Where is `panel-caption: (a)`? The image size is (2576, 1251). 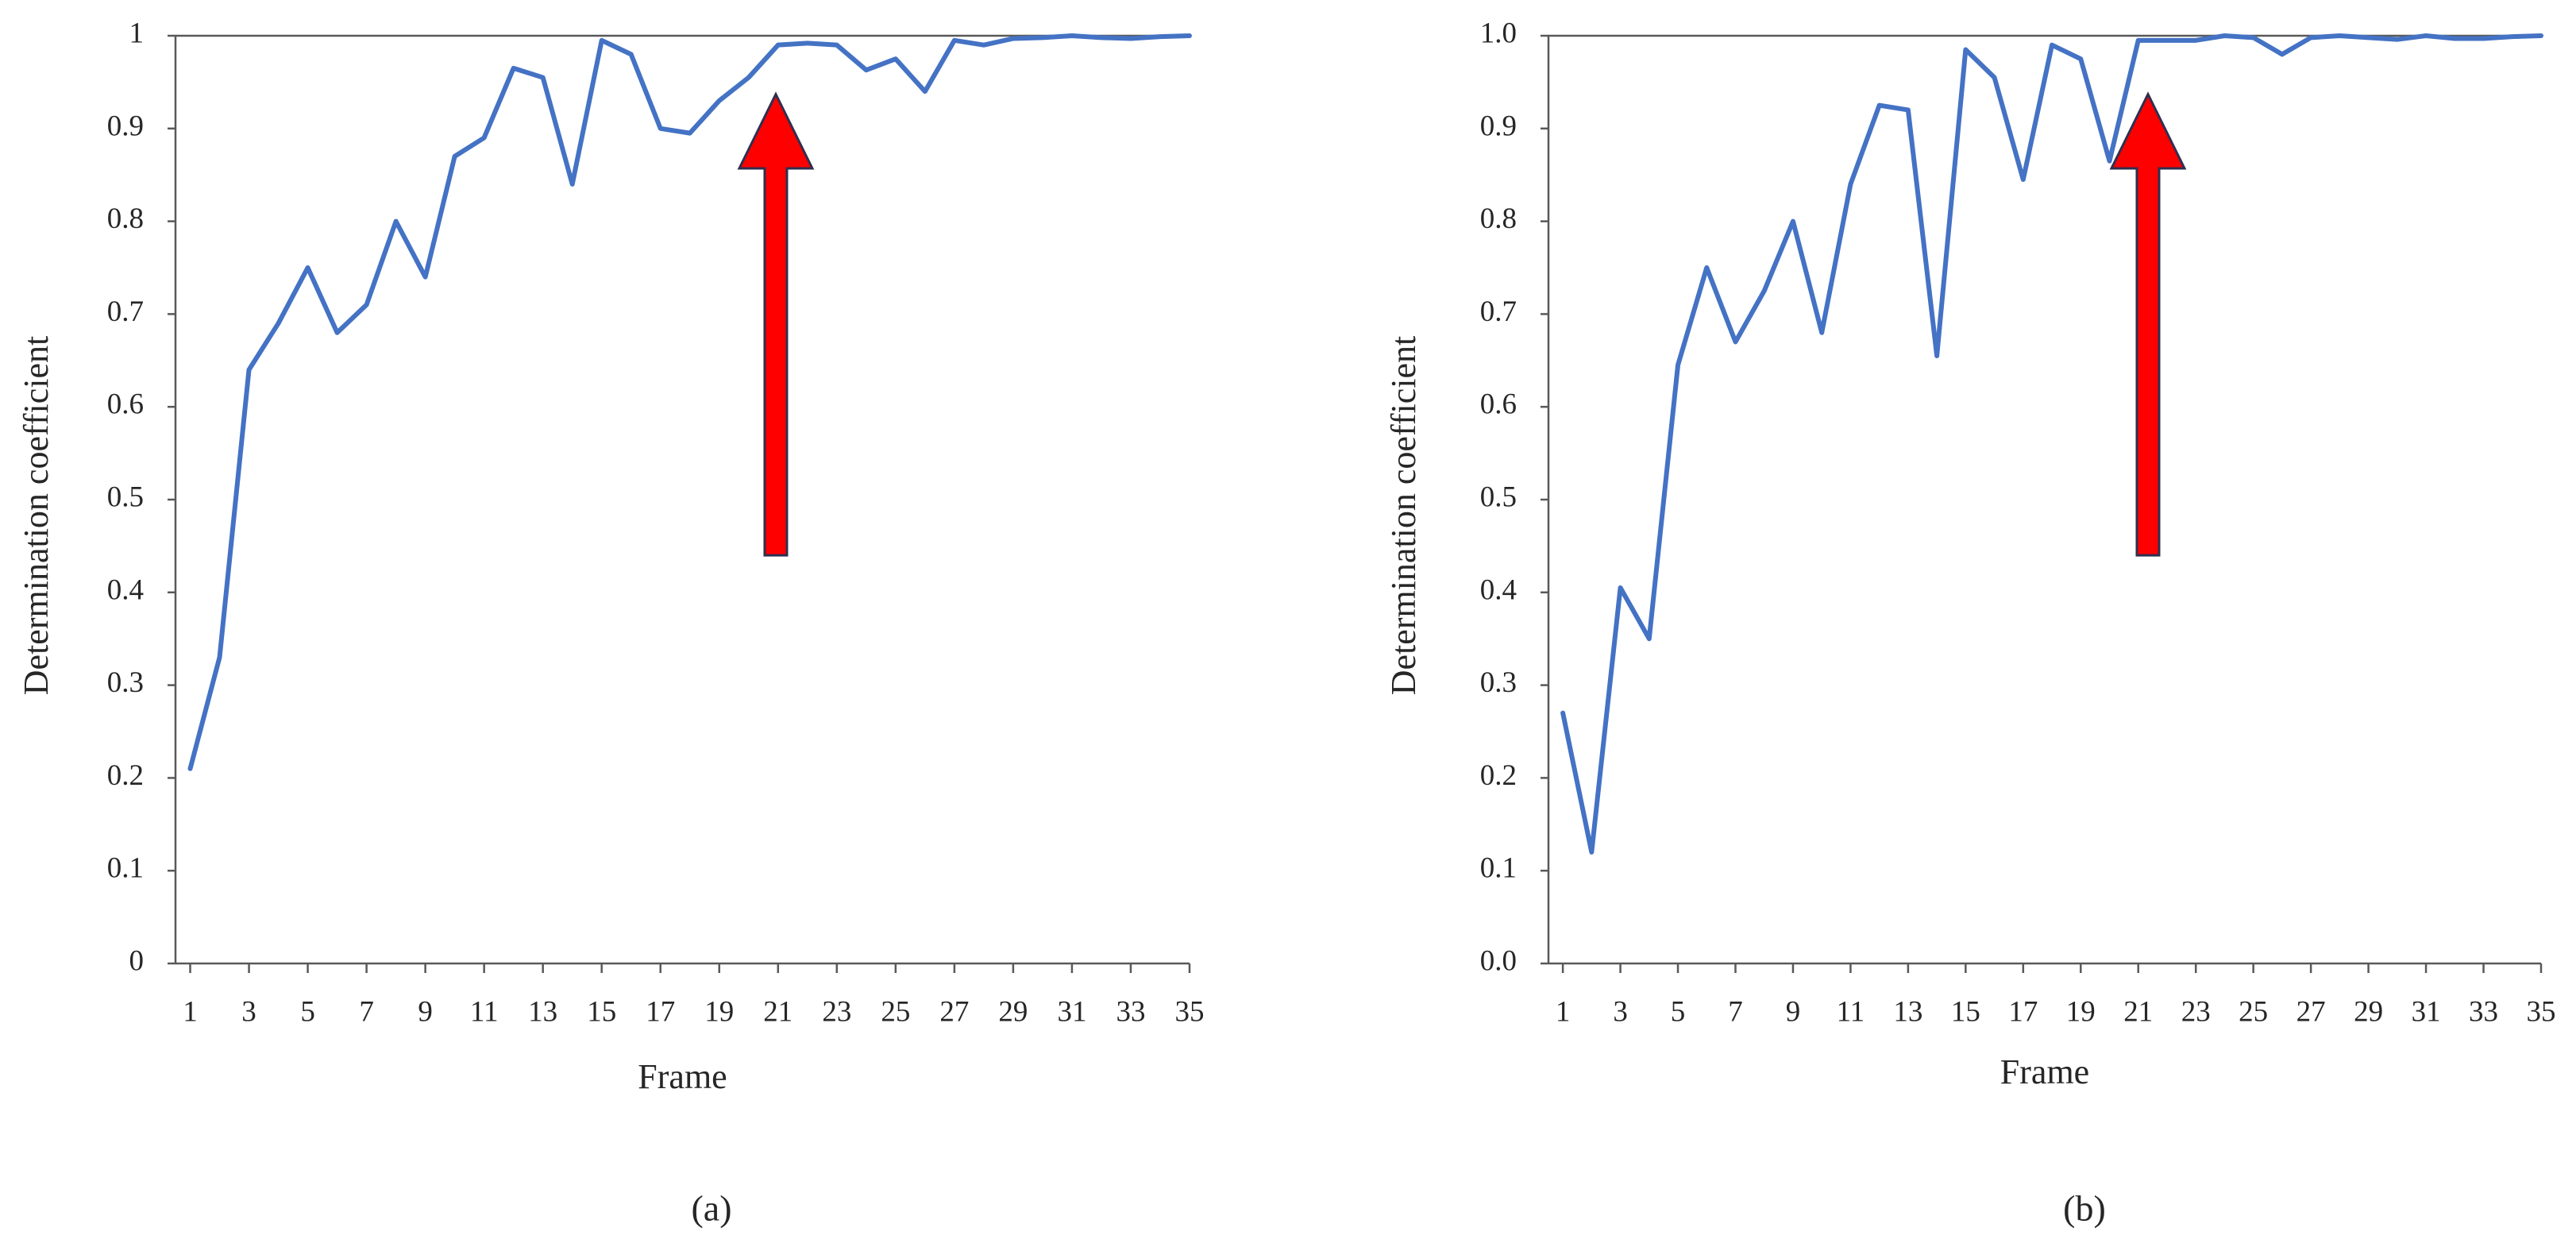 panel-caption: (a) is located at coordinates (711, 1208).